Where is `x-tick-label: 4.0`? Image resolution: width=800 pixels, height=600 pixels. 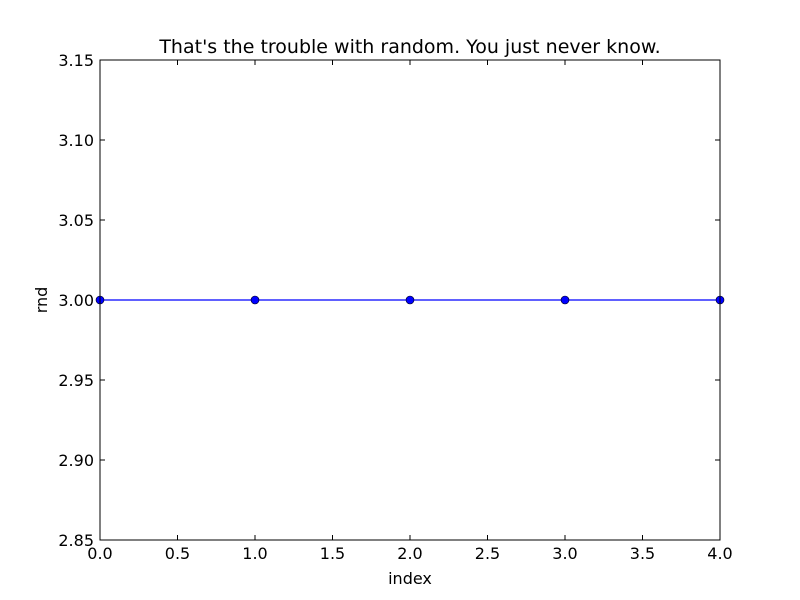 x-tick-label: 4.0 is located at coordinates (719, 553).